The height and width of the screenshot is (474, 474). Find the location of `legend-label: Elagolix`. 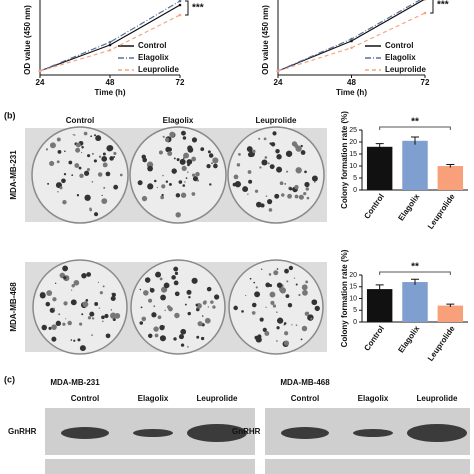

legend-label: Elagolix is located at coordinates (153, 57).